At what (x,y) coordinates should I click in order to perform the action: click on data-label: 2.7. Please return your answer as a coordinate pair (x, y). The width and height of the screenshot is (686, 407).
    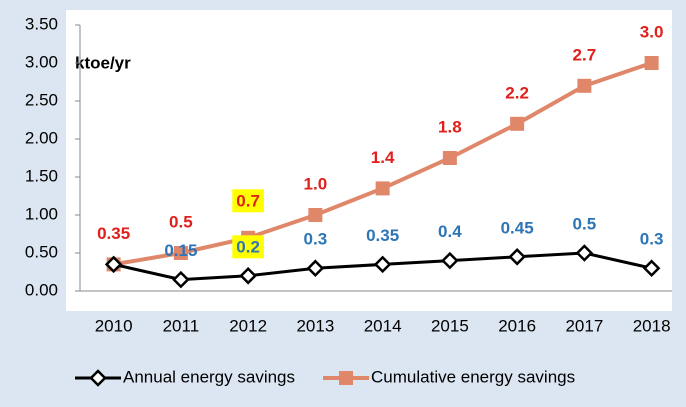
    Looking at the image, I should click on (585, 54).